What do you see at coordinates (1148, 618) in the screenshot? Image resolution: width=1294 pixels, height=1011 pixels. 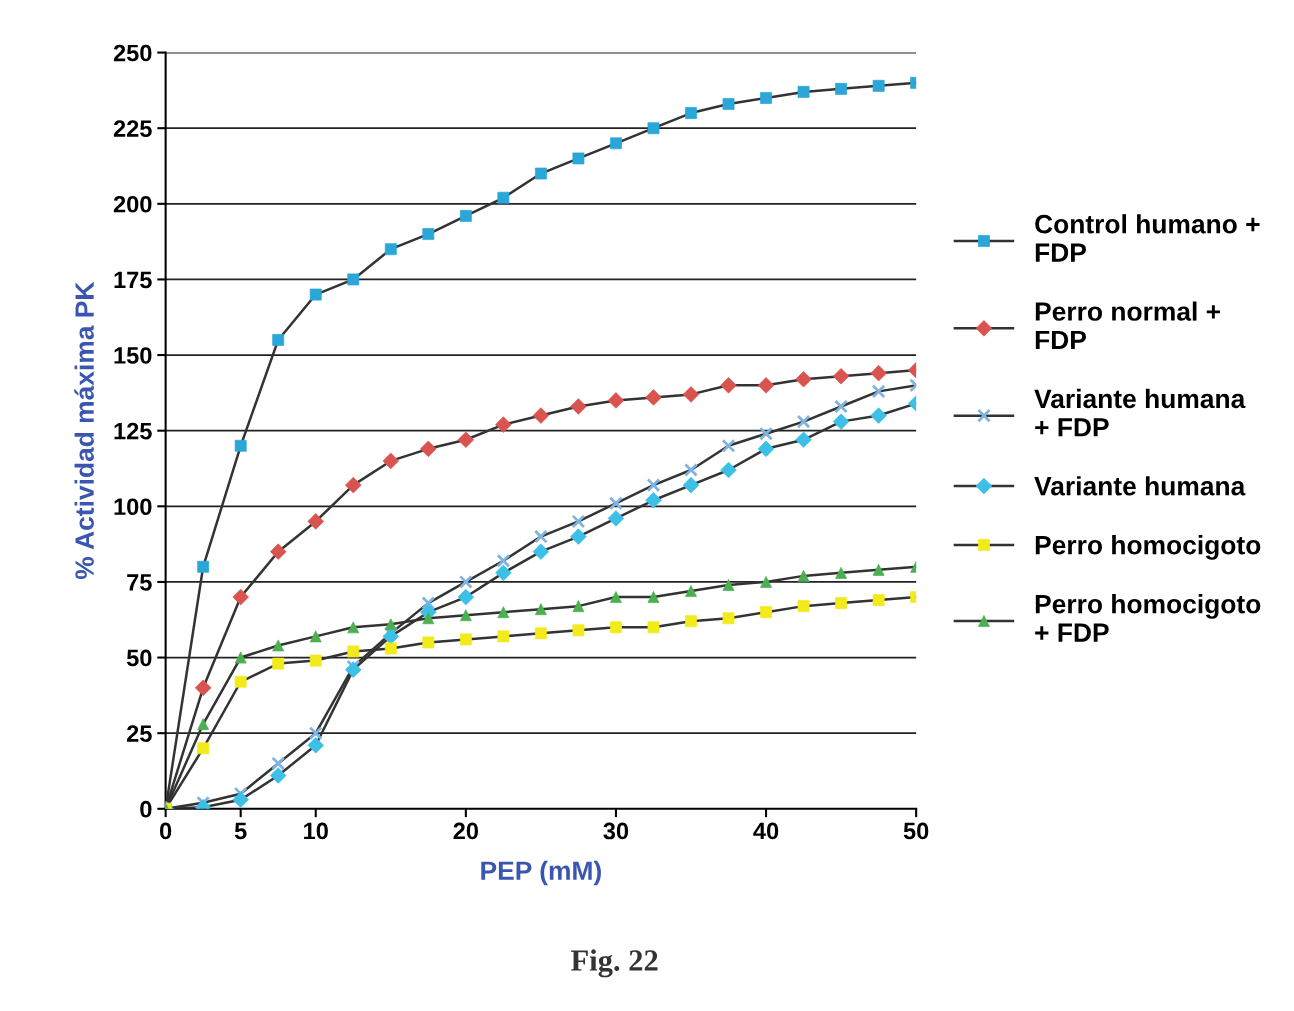 I see `legend-label: Perro homocigoto + FDP` at bounding box center [1148, 618].